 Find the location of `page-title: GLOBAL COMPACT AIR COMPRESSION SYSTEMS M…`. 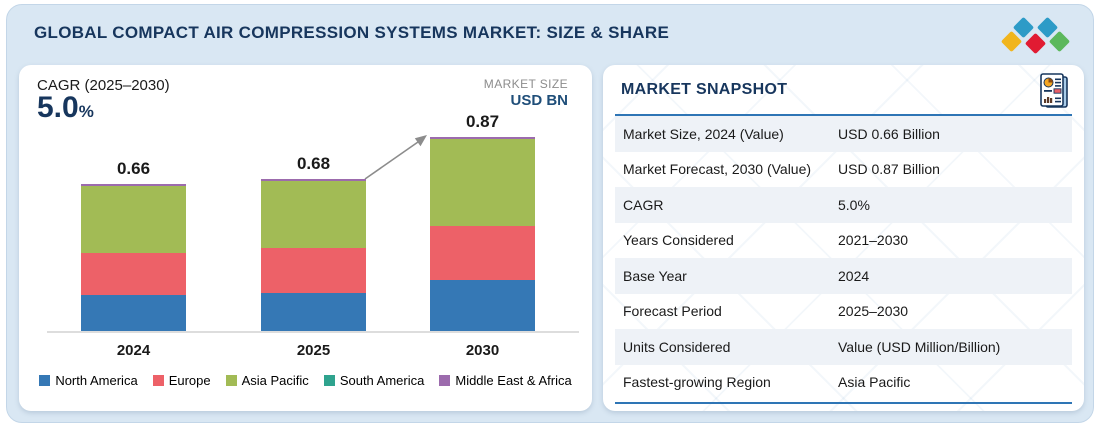

page-title: GLOBAL COMPACT AIR COMPRESSION SYSTEMS M… is located at coordinates (352, 32).